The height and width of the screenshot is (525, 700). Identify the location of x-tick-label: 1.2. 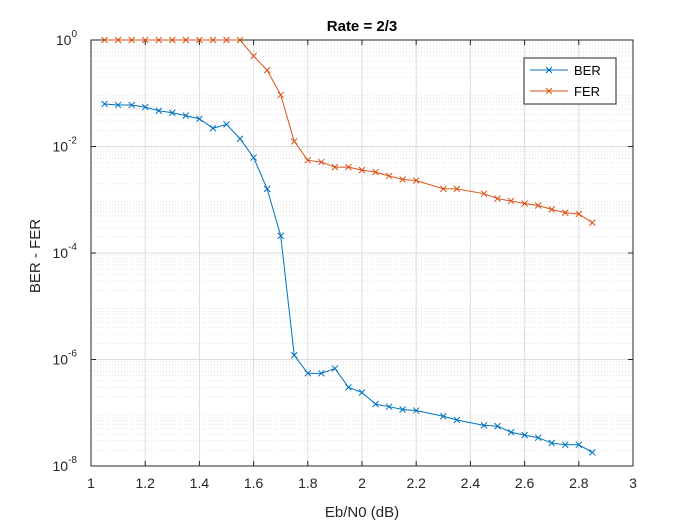
(145, 483).